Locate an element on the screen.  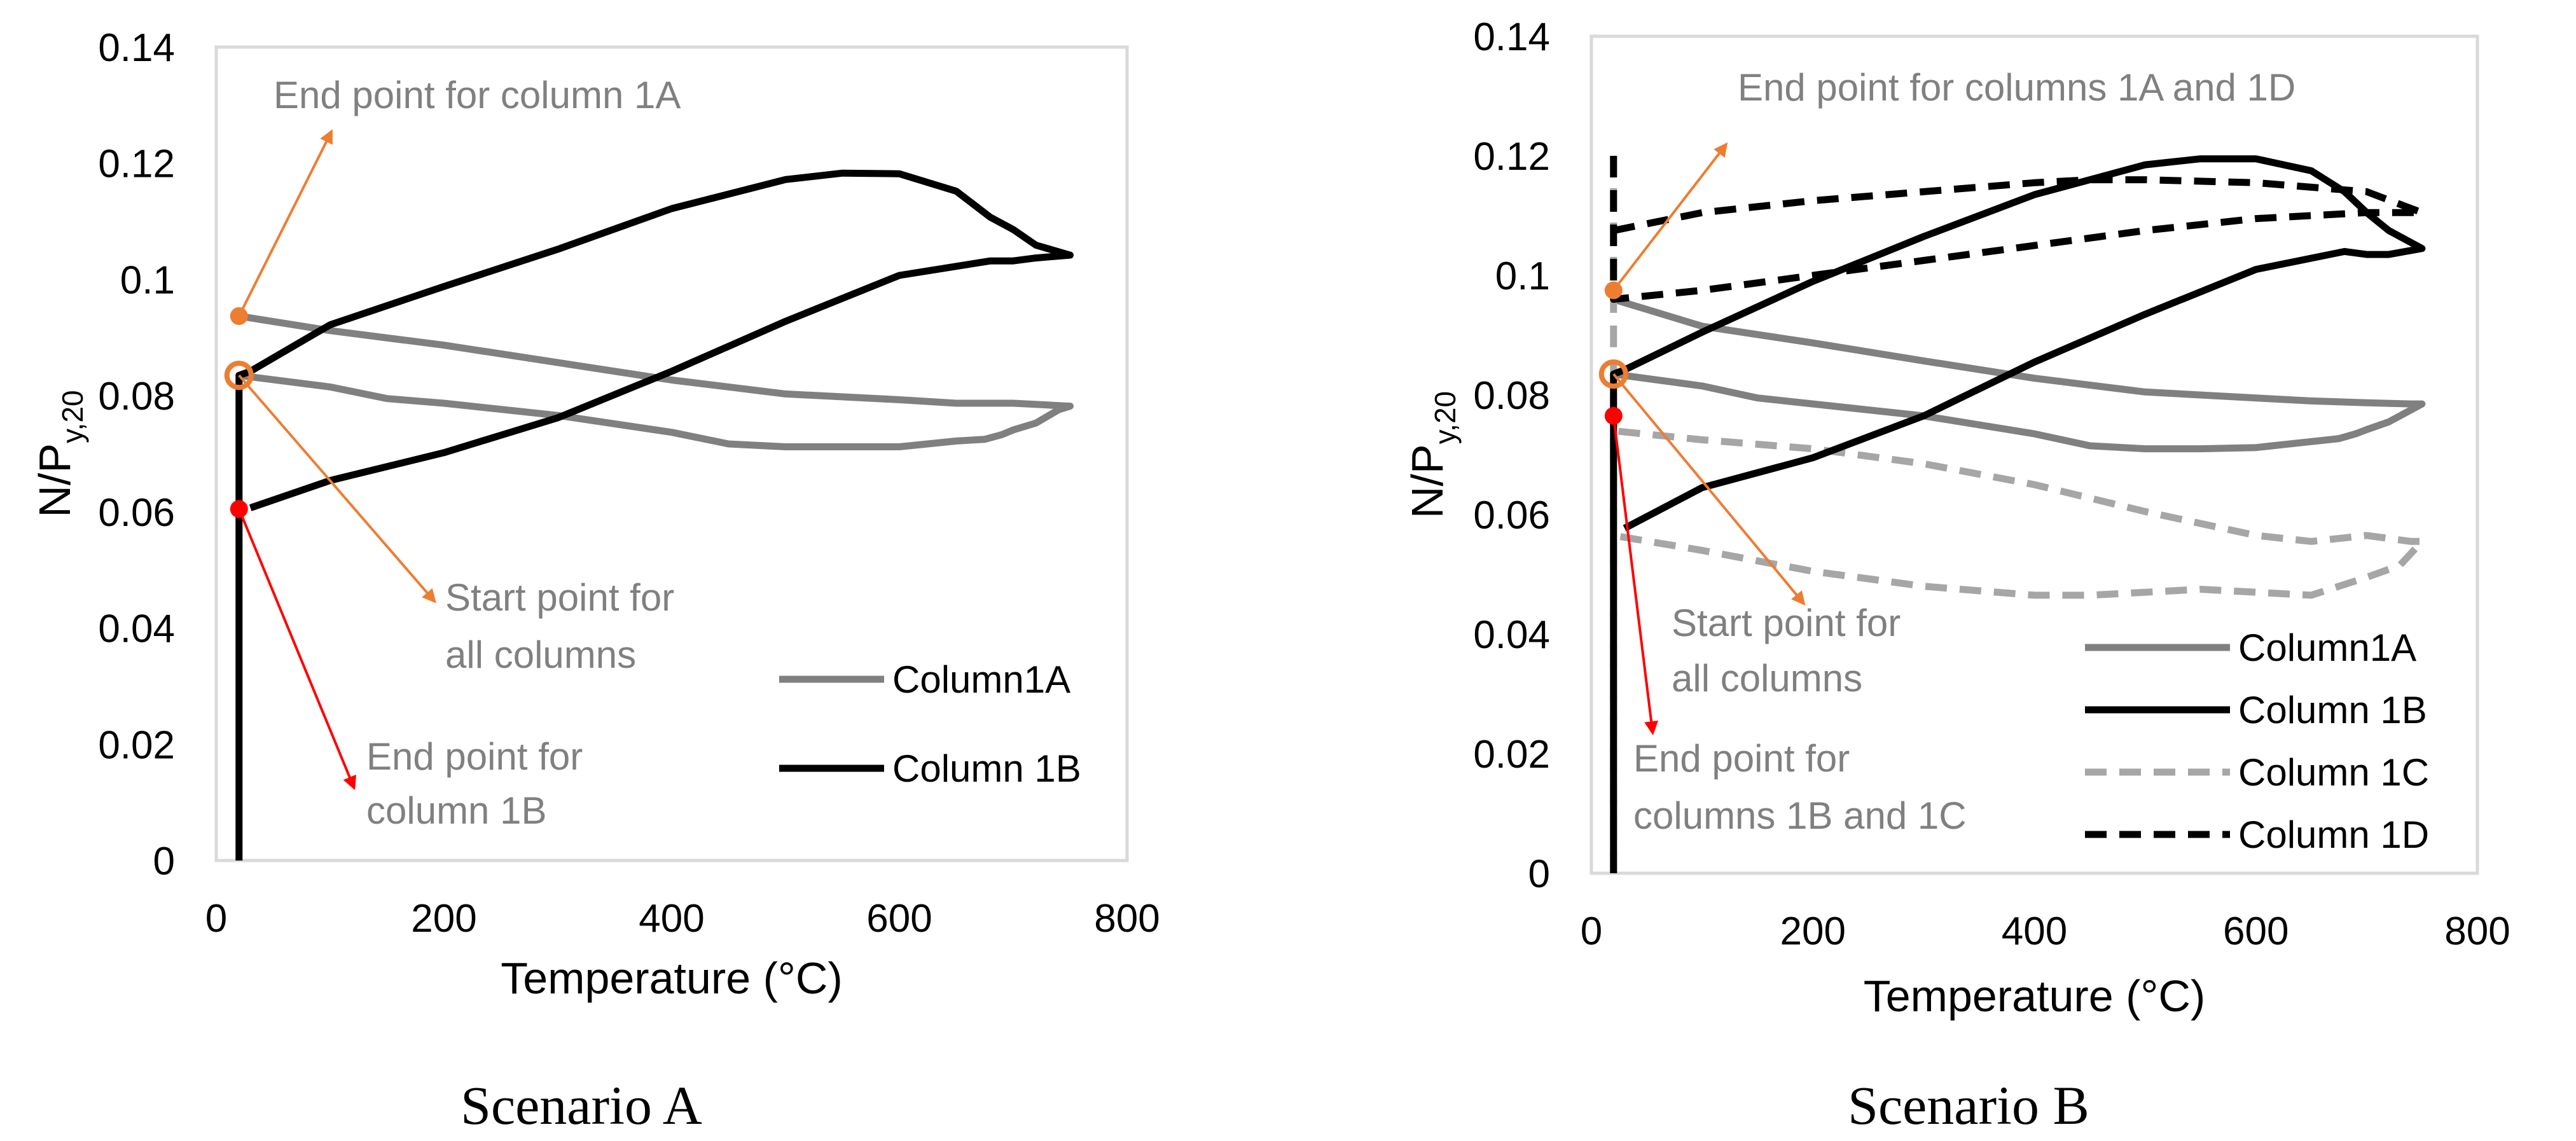
caption-scenario-b: Scenario B is located at coordinates (1968, 1105).